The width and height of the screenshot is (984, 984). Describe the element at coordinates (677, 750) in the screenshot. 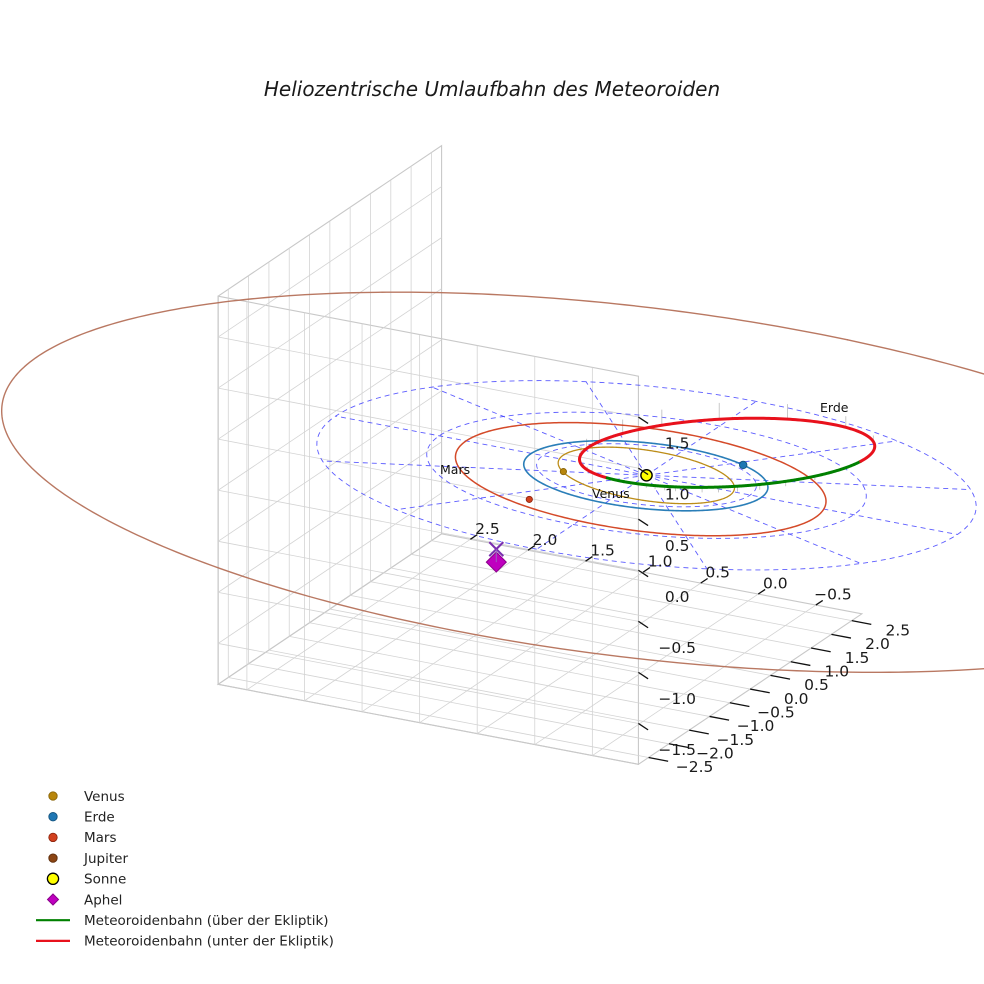

I see `z-tick-label: −1.5` at that location.